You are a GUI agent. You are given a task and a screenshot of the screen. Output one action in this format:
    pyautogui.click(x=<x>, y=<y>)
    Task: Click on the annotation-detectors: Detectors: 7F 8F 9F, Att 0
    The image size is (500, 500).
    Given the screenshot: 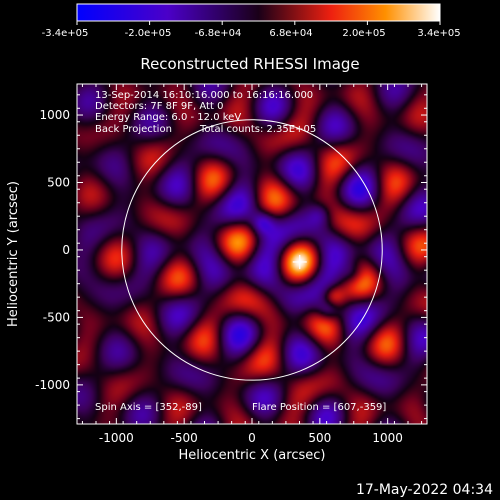 What is the action you would take?
    pyautogui.click(x=159, y=106)
    